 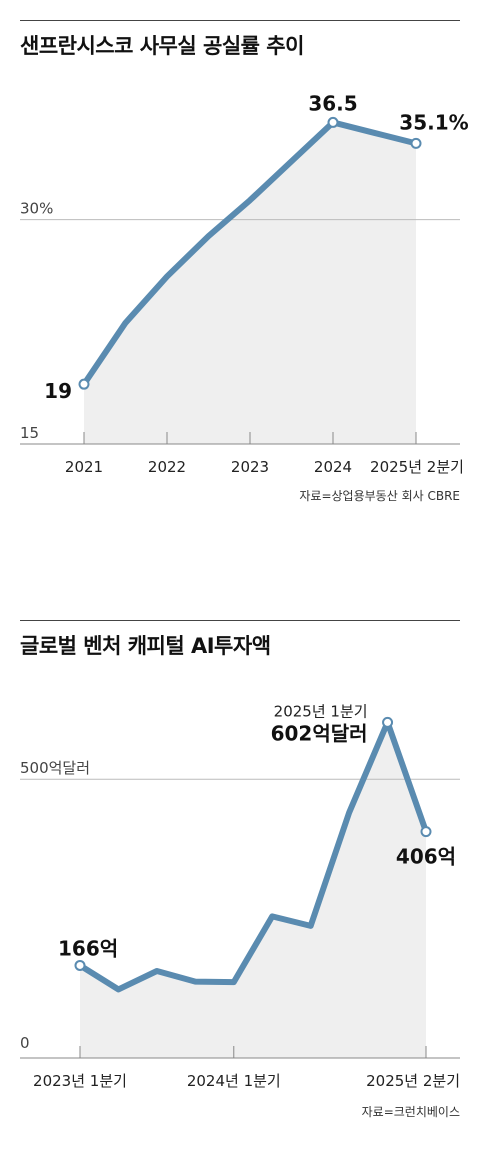 What do you see at coordinates (55, 768) in the screenshot?
I see `y-tick-label: 500억달러` at bounding box center [55, 768].